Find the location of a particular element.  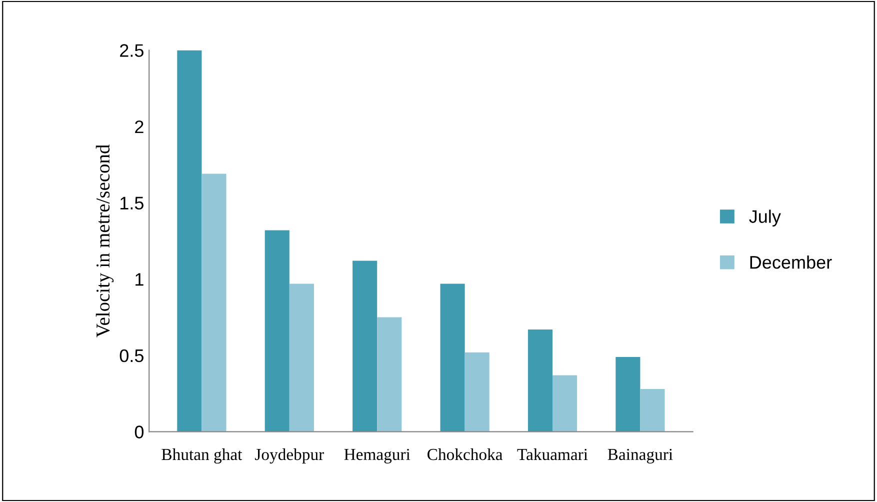

y-axis-title: Velocity in metre/second is located at coordinates (105, 241).